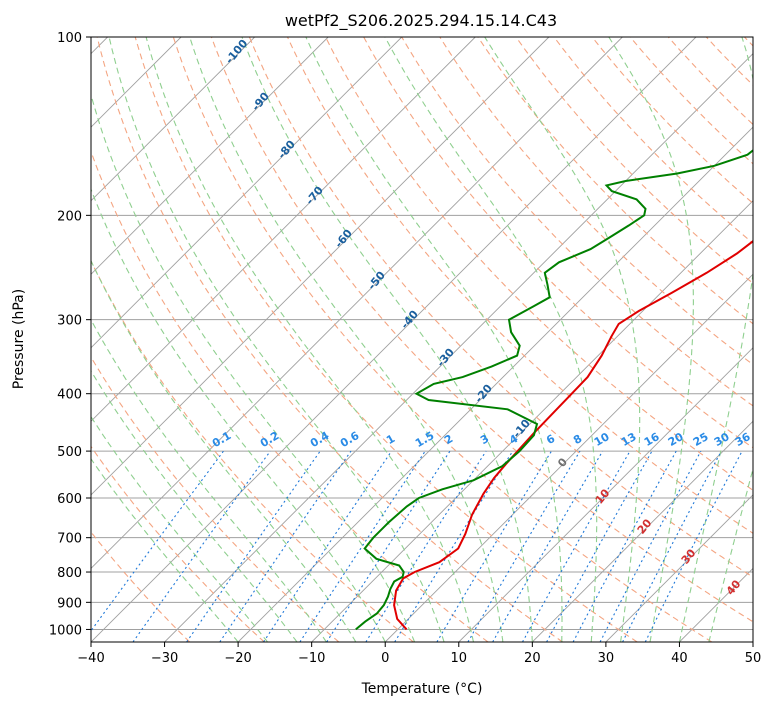  I want to click on x-tick-label: −20, so click(237, 658).